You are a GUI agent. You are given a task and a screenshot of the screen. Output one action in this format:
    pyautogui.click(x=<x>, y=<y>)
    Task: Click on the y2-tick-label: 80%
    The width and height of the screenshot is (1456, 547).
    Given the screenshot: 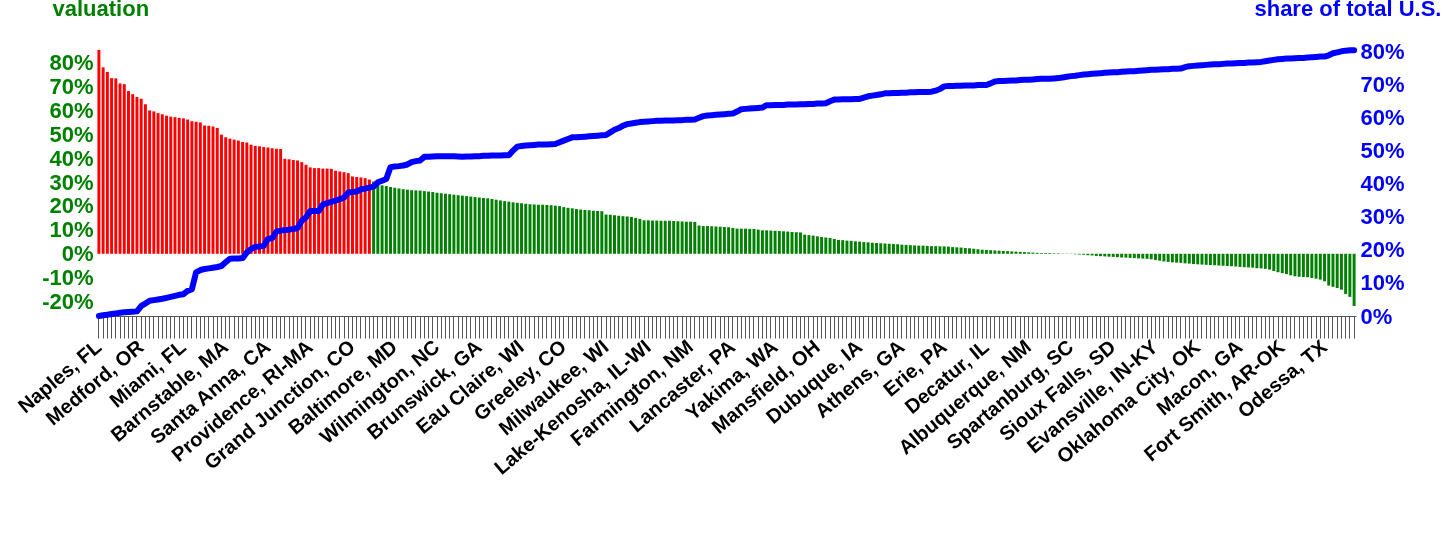 What is the action you would take?
    pyautogui.click(x=1382, y=51)
    